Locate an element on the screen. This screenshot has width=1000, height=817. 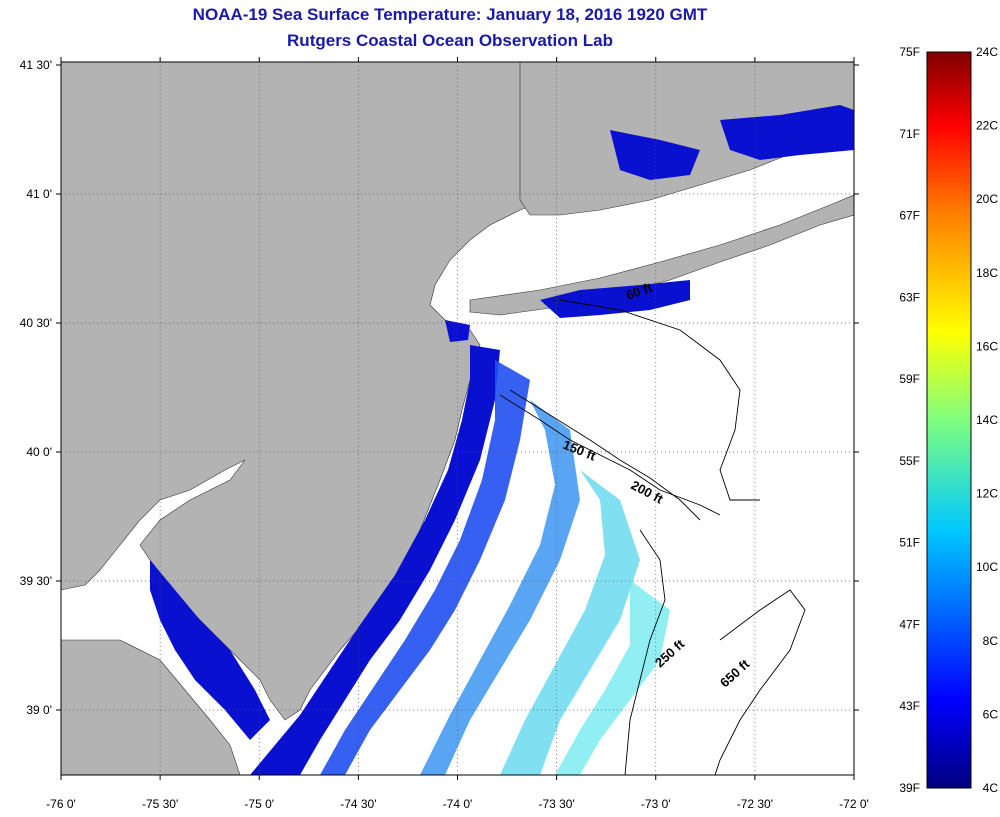
colorbar-f-label: 67F is located at coordinates (909, 216).